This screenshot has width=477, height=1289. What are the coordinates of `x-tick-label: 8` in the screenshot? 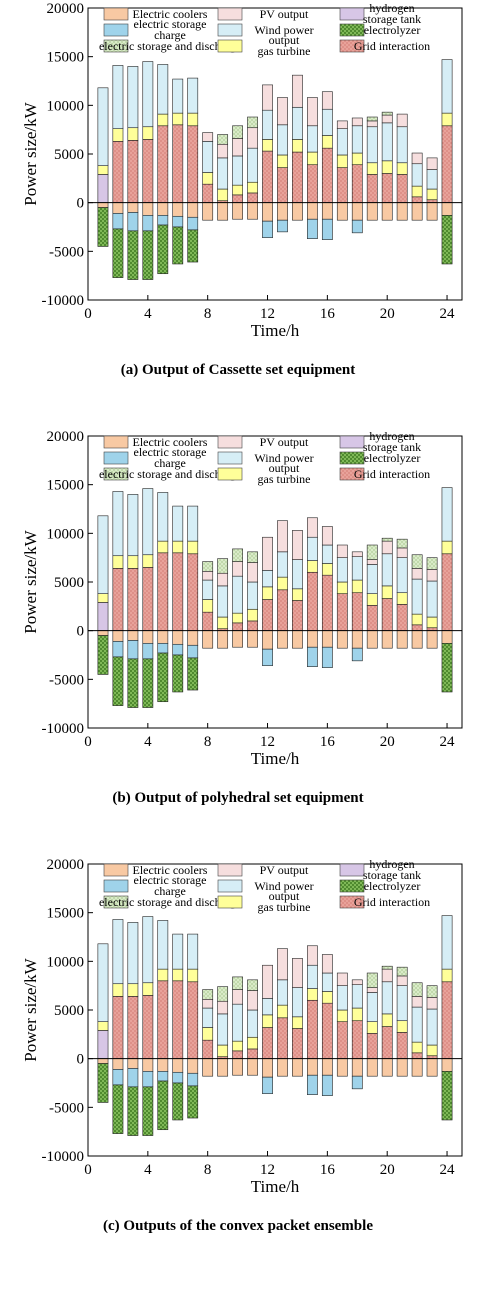 It's located at (208, 314).